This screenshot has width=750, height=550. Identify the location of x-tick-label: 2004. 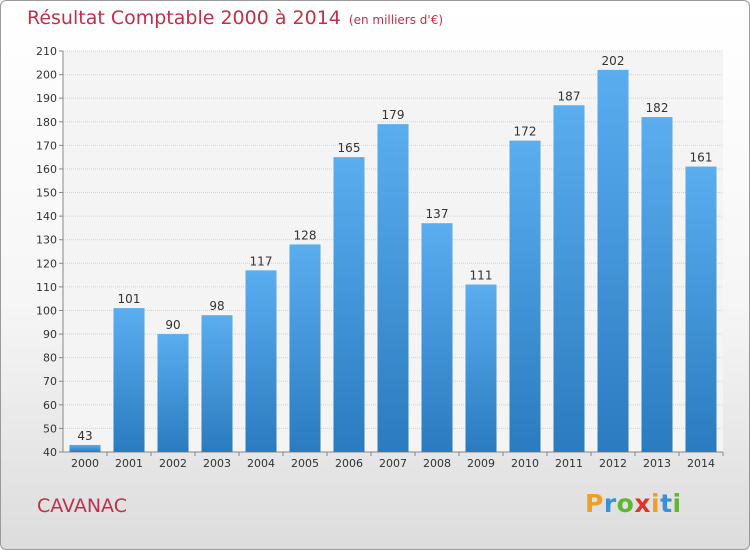
(261, 463).